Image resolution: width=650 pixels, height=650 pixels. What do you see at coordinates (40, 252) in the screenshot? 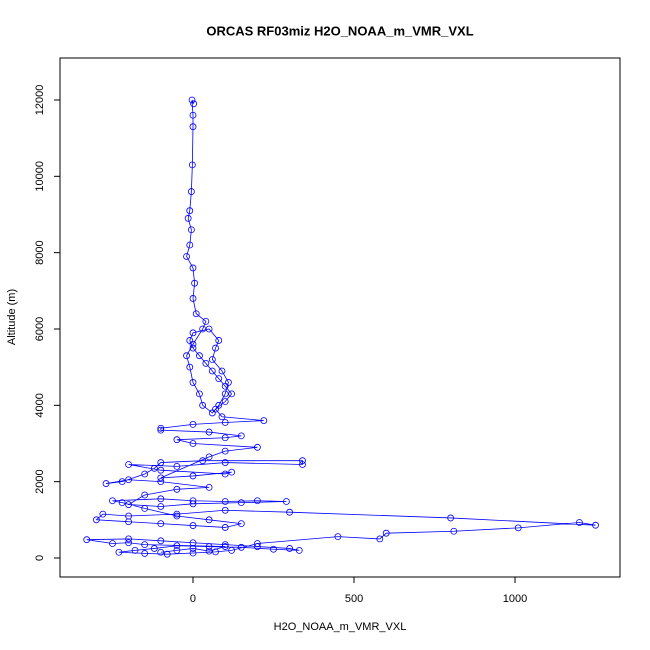
I see `y-tick-label: 8000` at bounding box center [40, 252].